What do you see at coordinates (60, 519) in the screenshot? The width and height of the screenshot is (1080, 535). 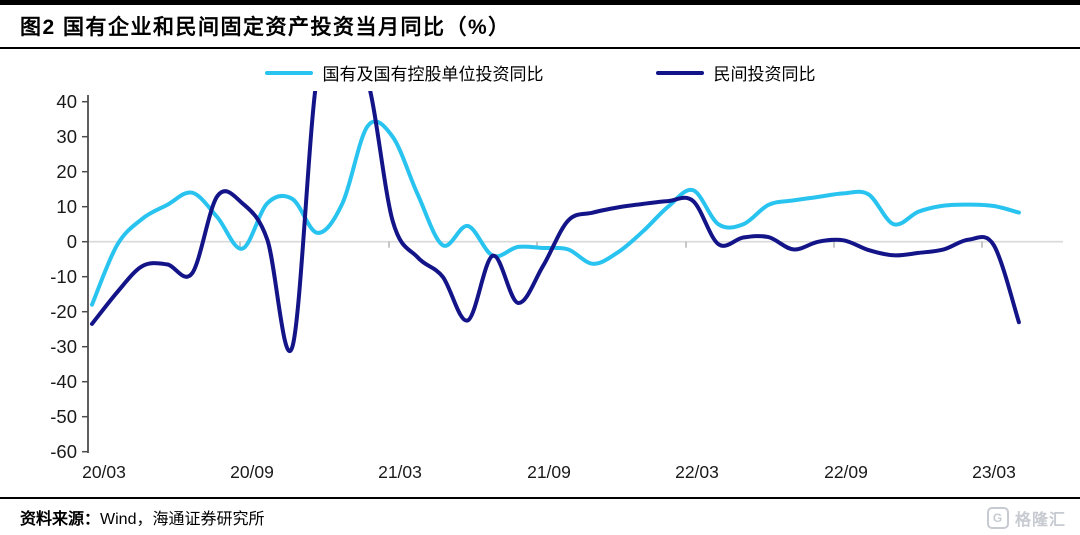 I see `source-label: 资料来源：` at bounding box center [60, 519].